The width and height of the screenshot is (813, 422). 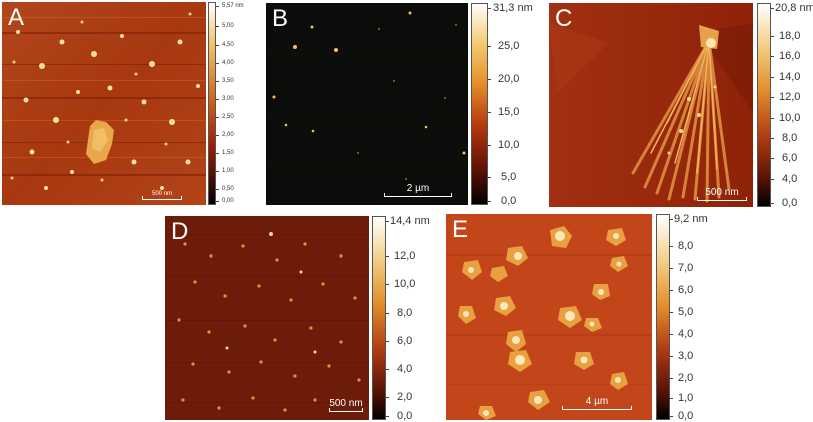 What do you see at coordinates (228, 26) in the screenshot?
I see `colorbar-label: 5,00` at bounding box center [228, 26].